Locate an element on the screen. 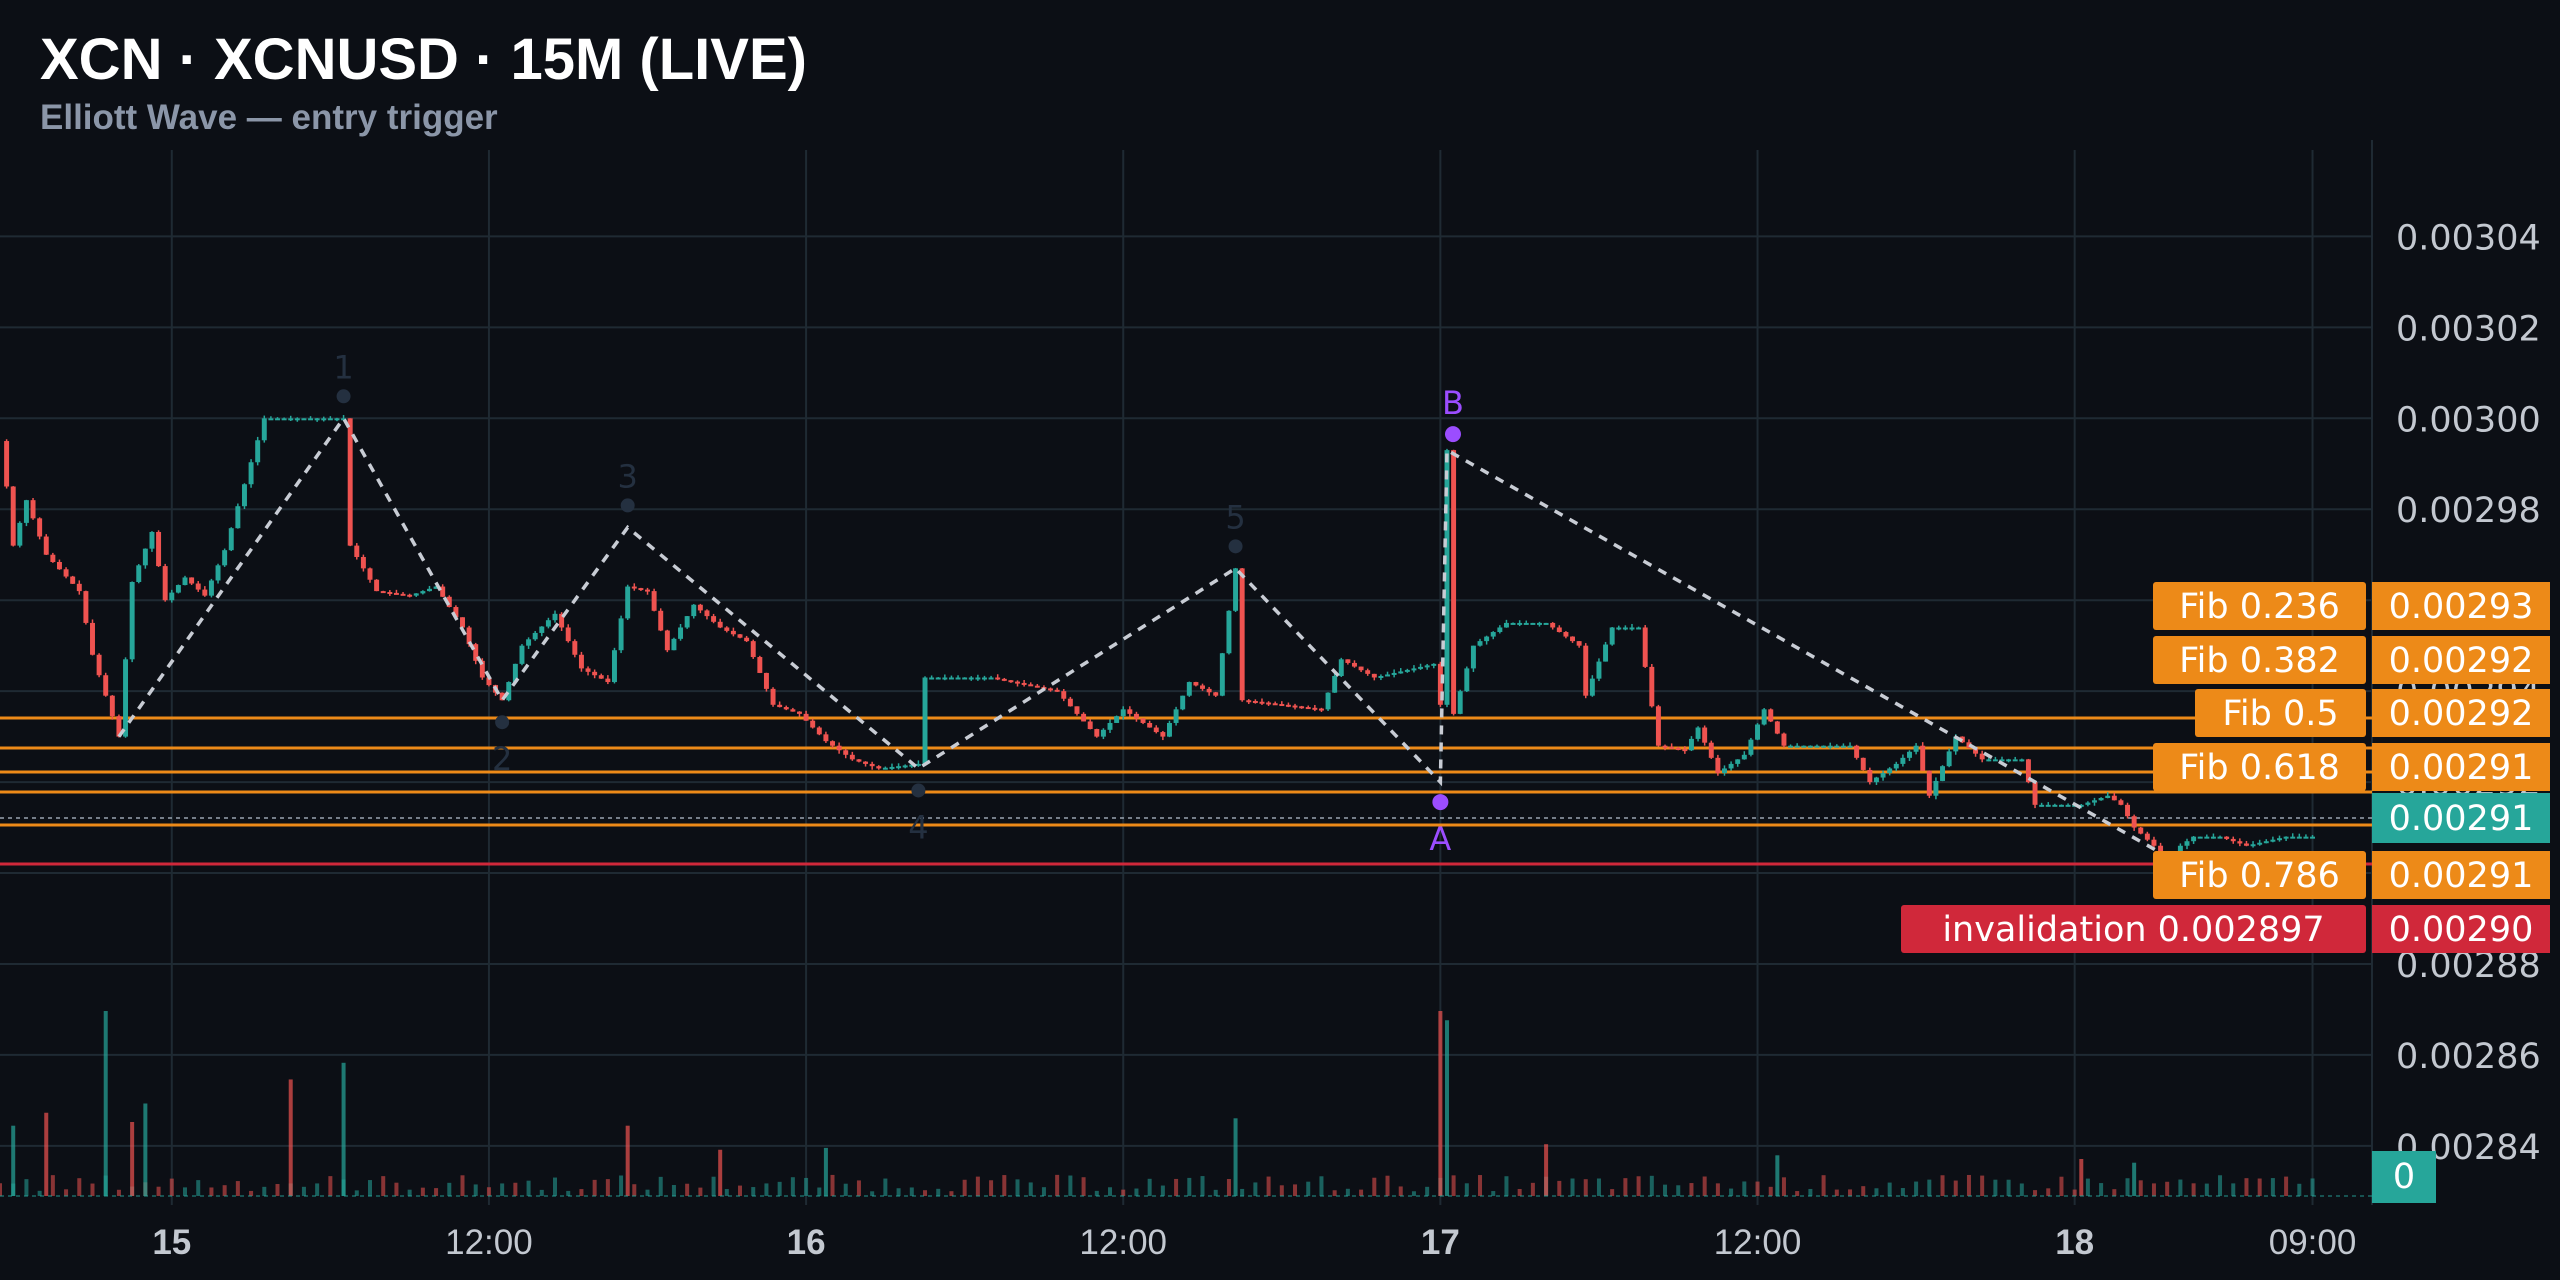 This screenshot has width=2560, height=1280. time-tick-label: 18 is located at coordinates (2074, 1242).